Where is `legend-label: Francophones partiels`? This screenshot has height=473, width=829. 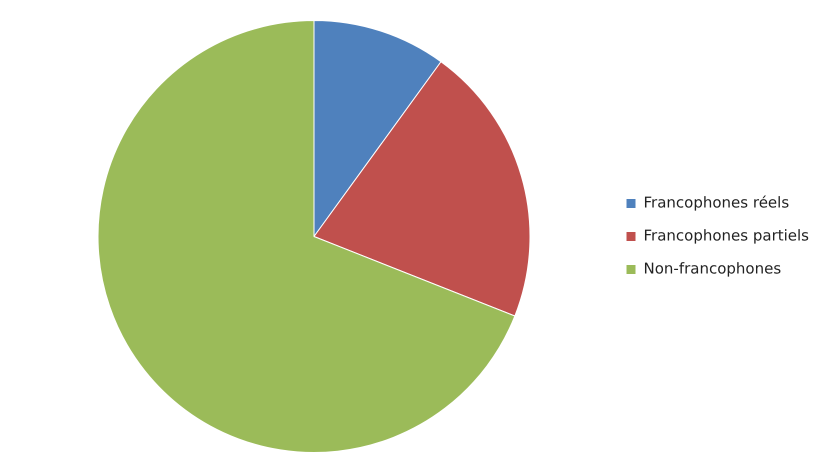 legend-label: Francophones partiels is located at coordinates (727, 235).